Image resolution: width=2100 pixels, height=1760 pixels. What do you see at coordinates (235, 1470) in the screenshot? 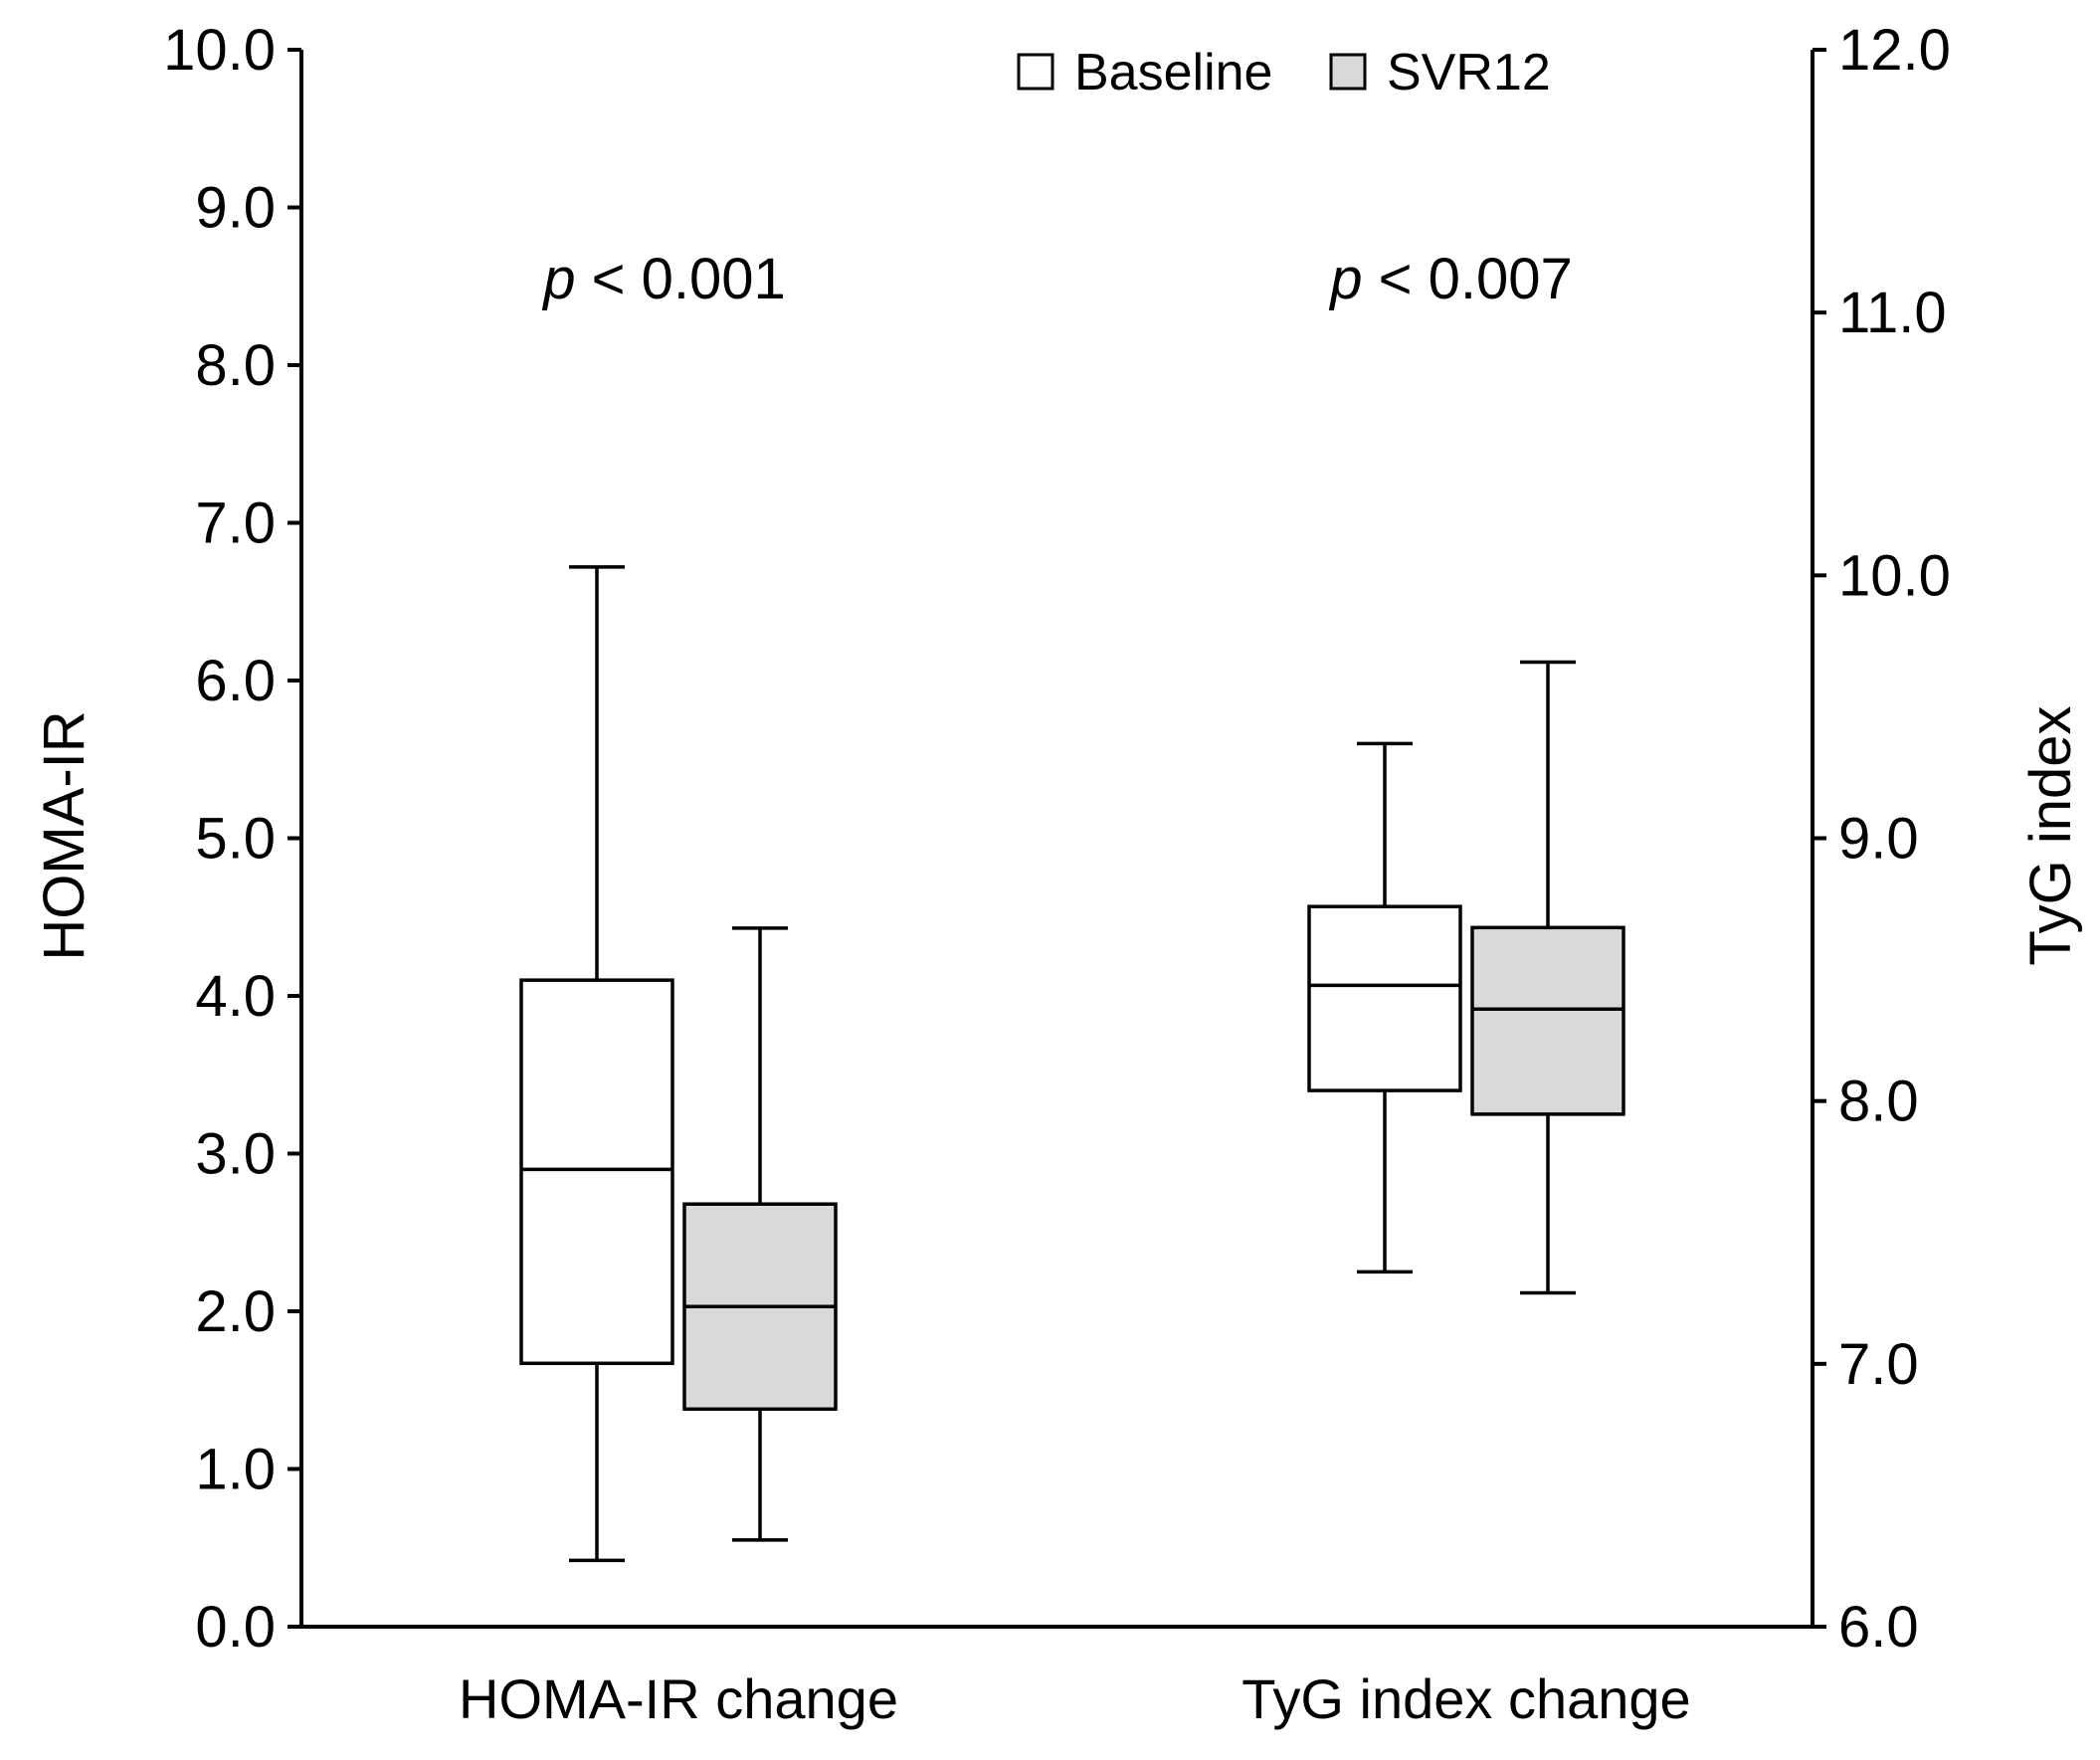
I see `left-tick-label: 1.0` at bounding box center [235, 1470].